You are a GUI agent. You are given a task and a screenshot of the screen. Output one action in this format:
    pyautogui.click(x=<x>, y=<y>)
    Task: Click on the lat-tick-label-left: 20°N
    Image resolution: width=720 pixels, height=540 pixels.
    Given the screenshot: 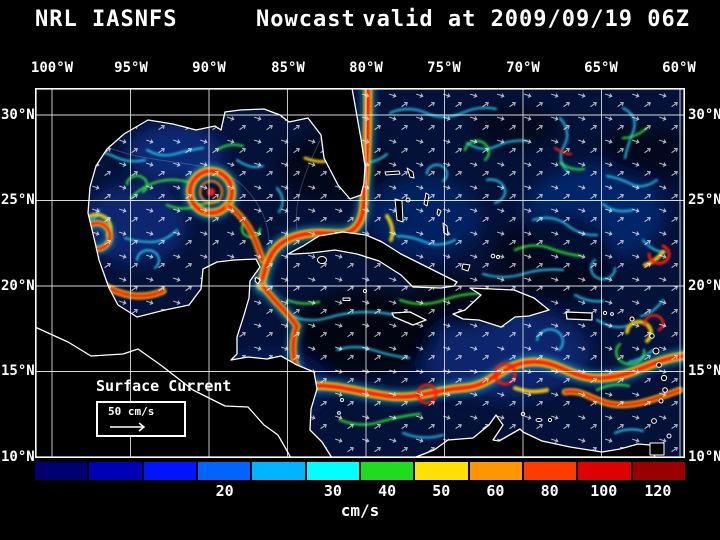 What is the action you would take?
    pyautogui.click(x=18, y=286)
    